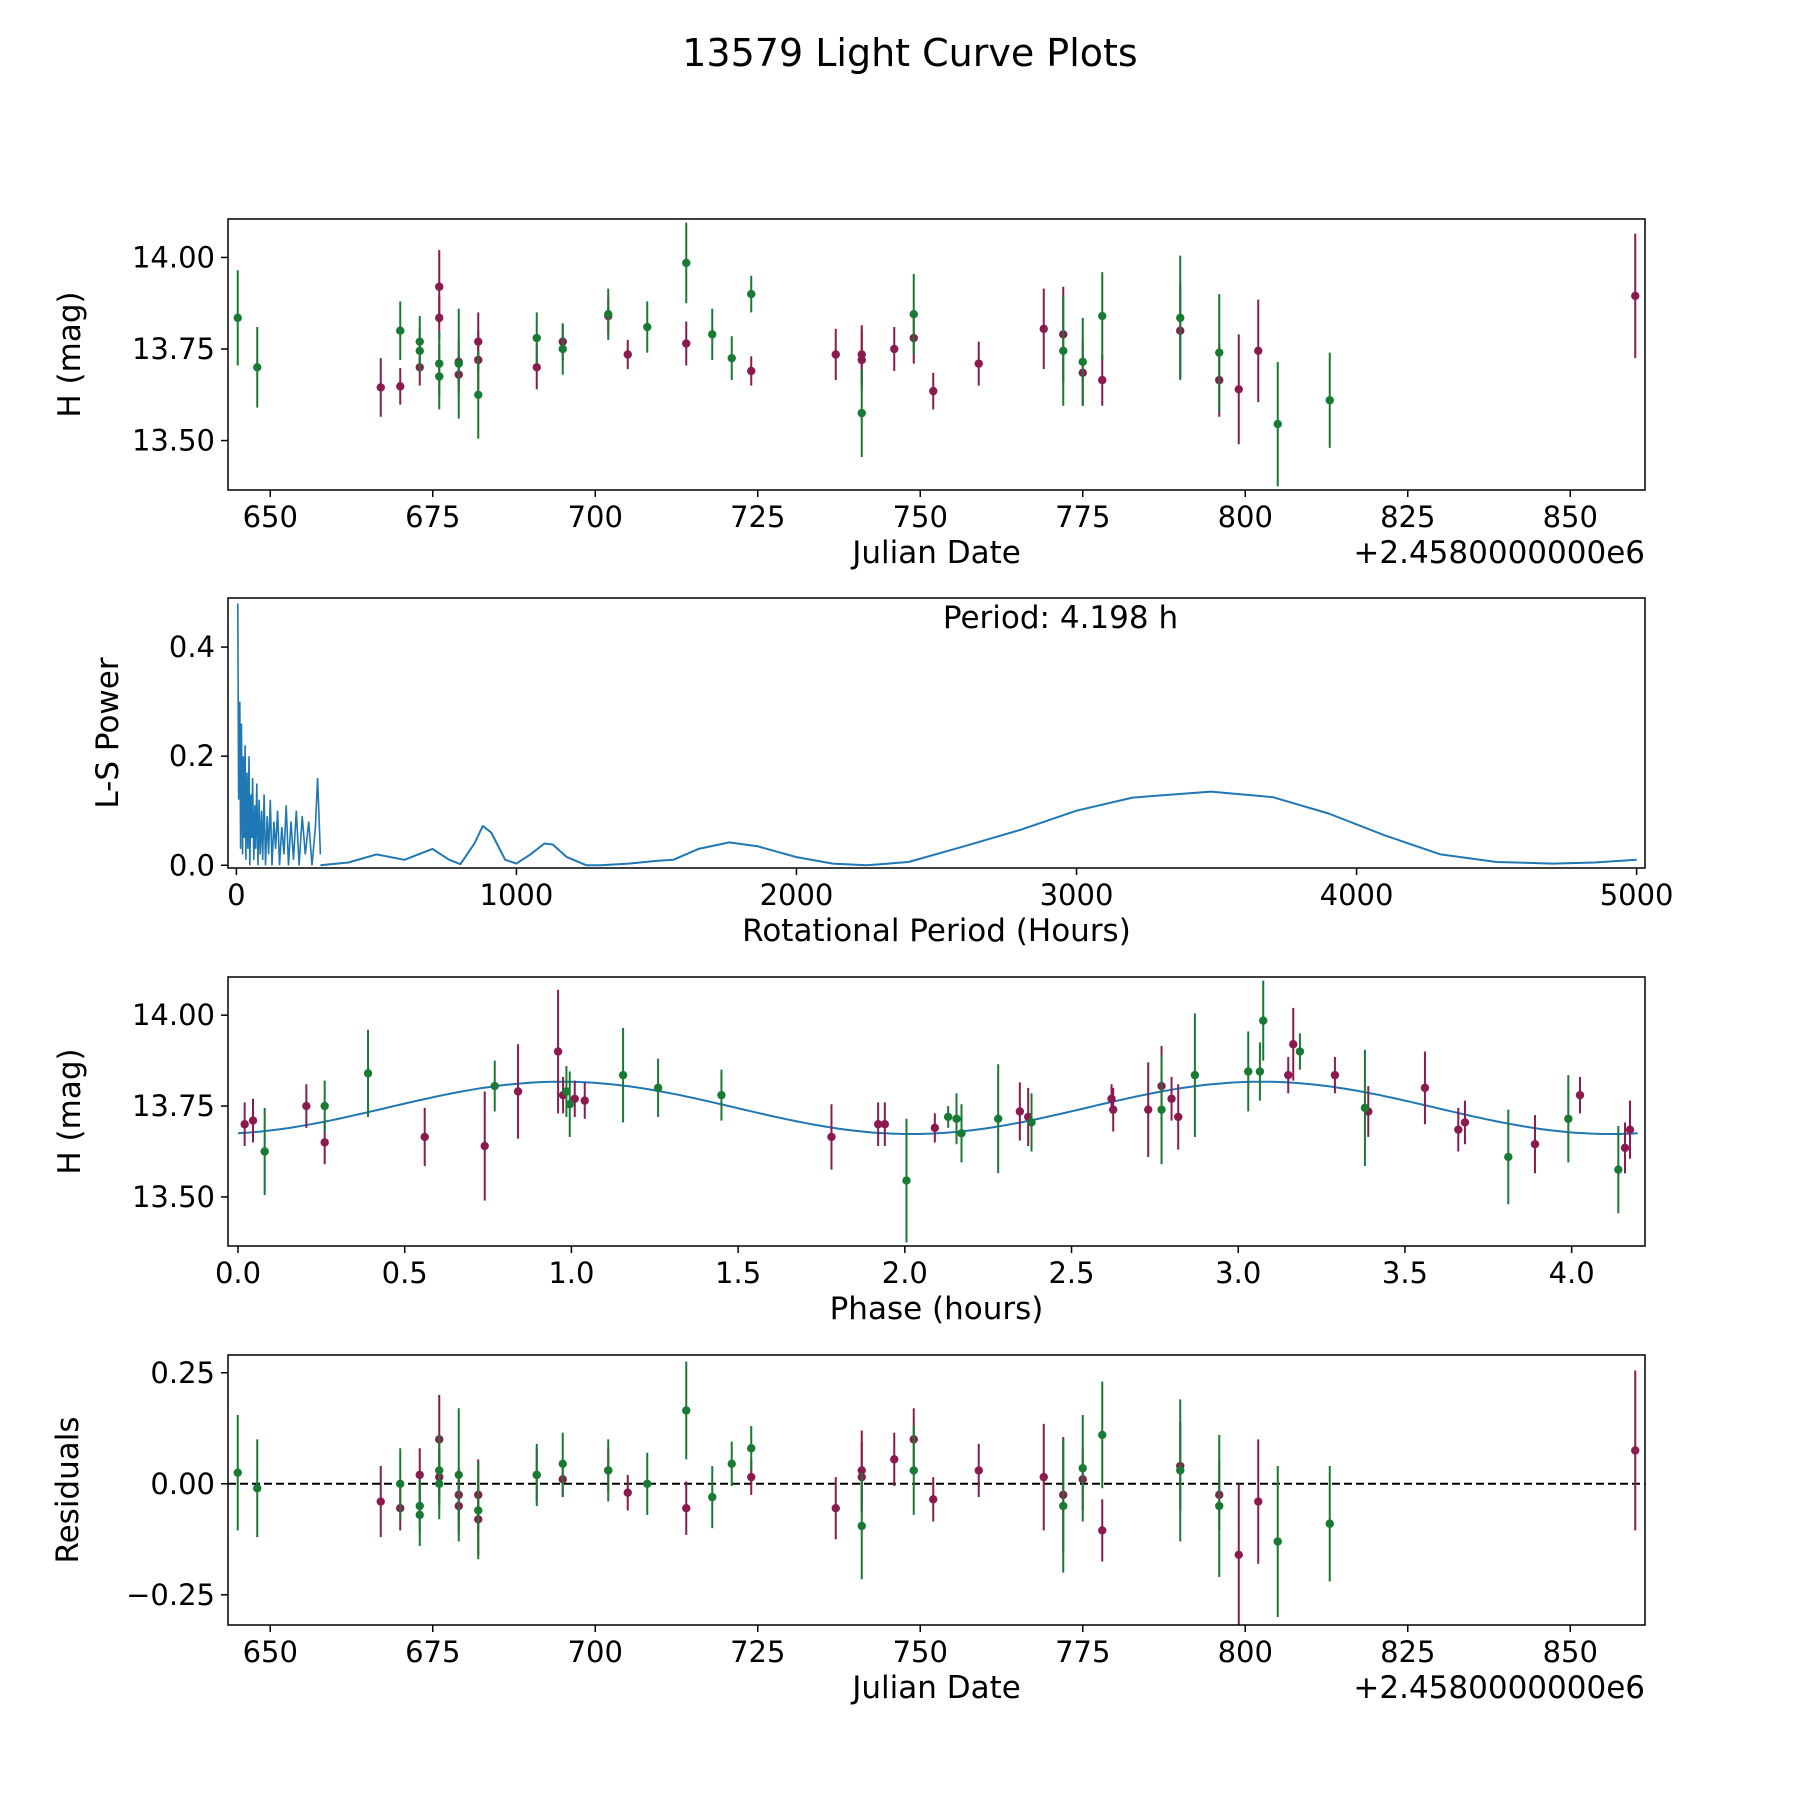 The image size is (1800, 1800). I want to click on x-axis-label: Julian Date, so click(935, 1688).